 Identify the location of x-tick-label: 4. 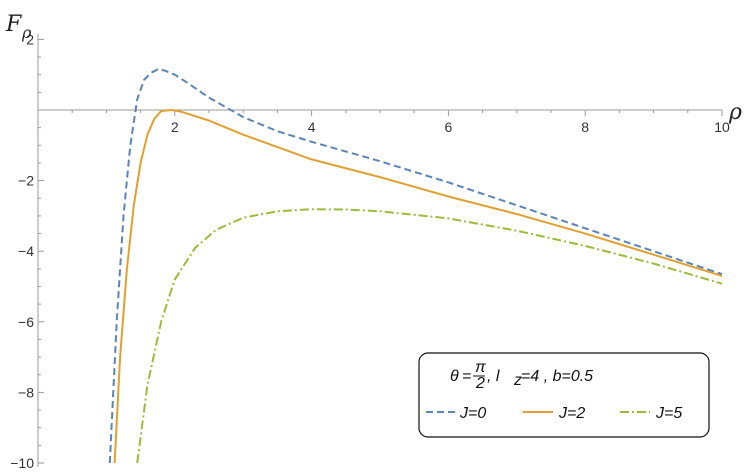
(312, 127).